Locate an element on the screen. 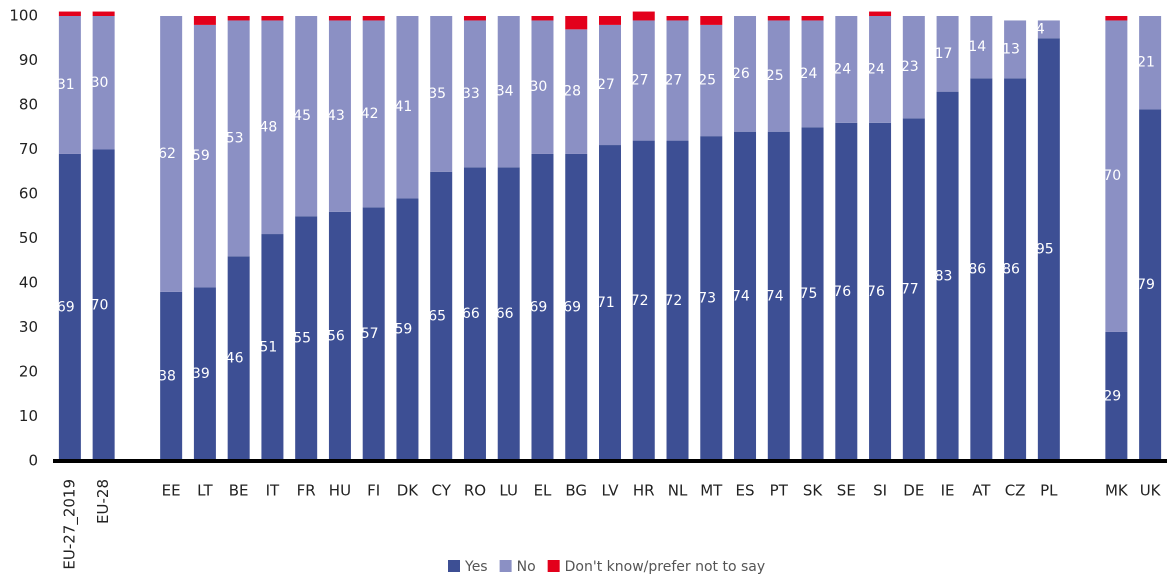 This screenshot has width=1167, height=578. y-tick-label: 0 is located at coordinates (33, 461).